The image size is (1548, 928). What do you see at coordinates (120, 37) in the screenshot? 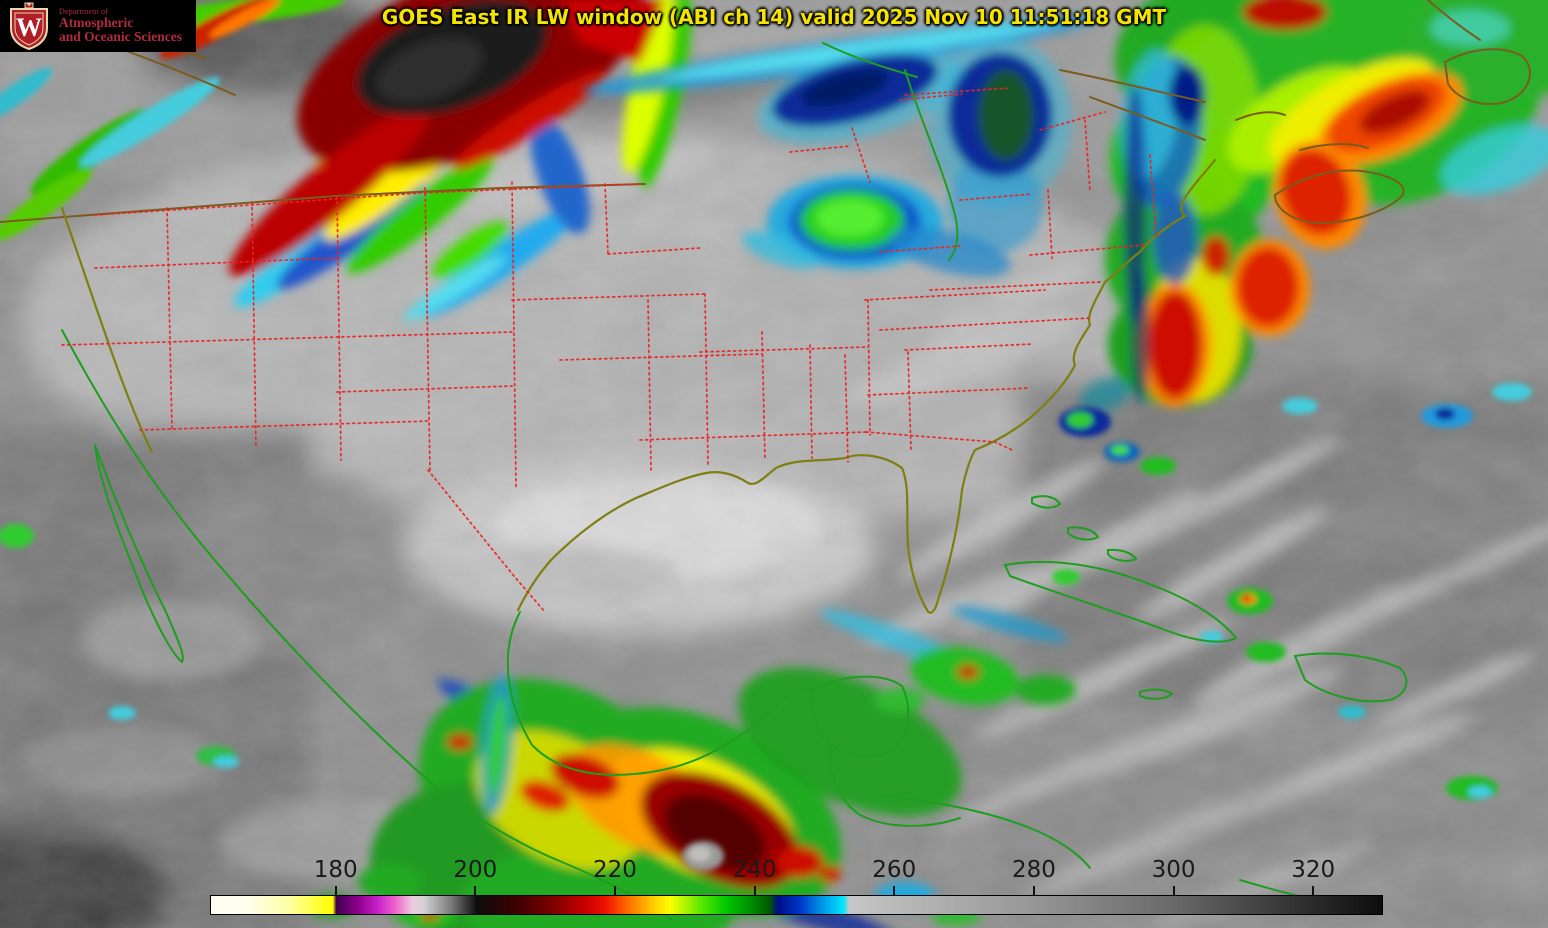
I see `logo-line2: and Oceanic Sciences` at bounding box center [120, 37].